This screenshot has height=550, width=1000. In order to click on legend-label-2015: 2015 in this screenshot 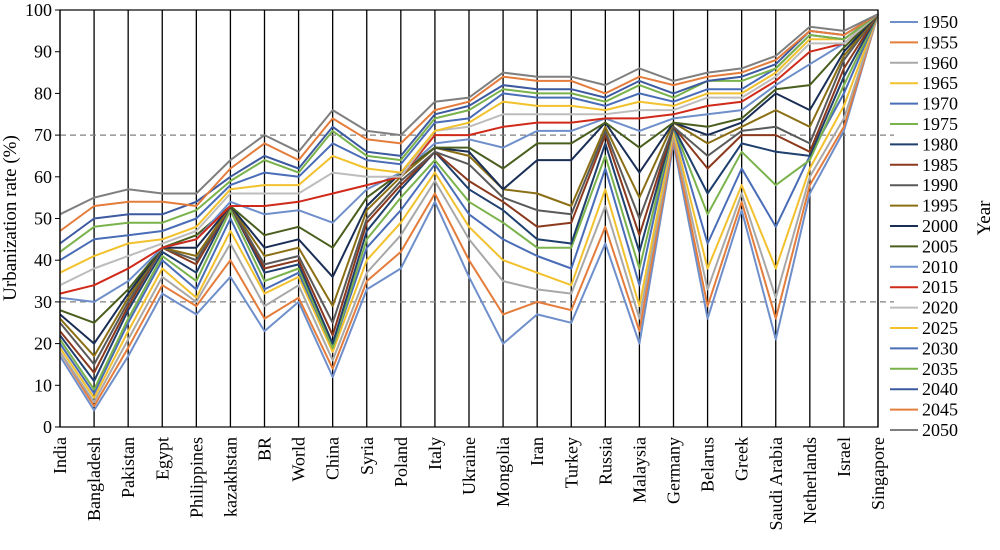, I will do `click(940, 287)`.